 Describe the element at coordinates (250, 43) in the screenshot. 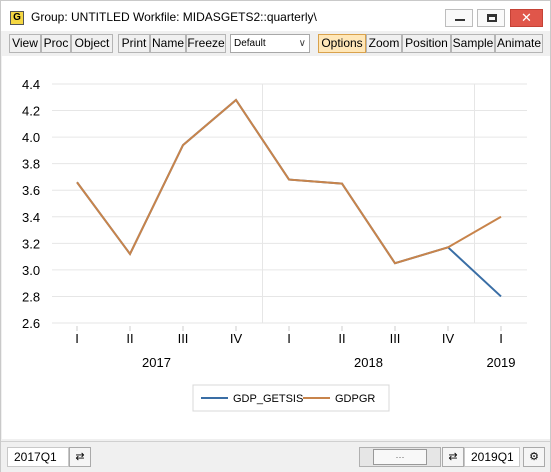

I see `template-select-value: Default` at that location.